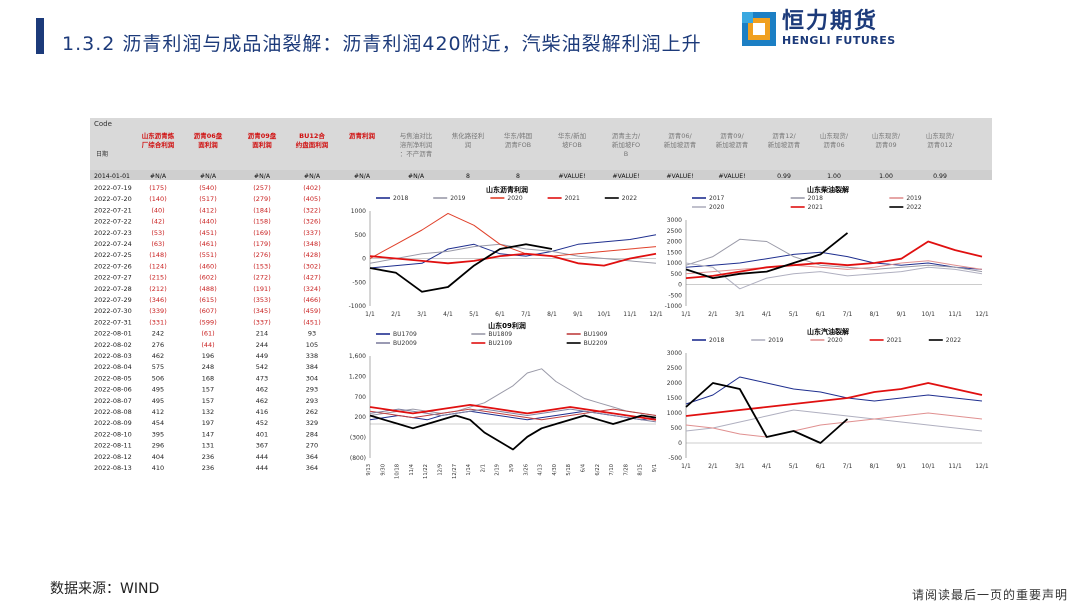 This screenshot has height=608, width=1080. I want to click on legend-label: 2018, so click(716, 340).